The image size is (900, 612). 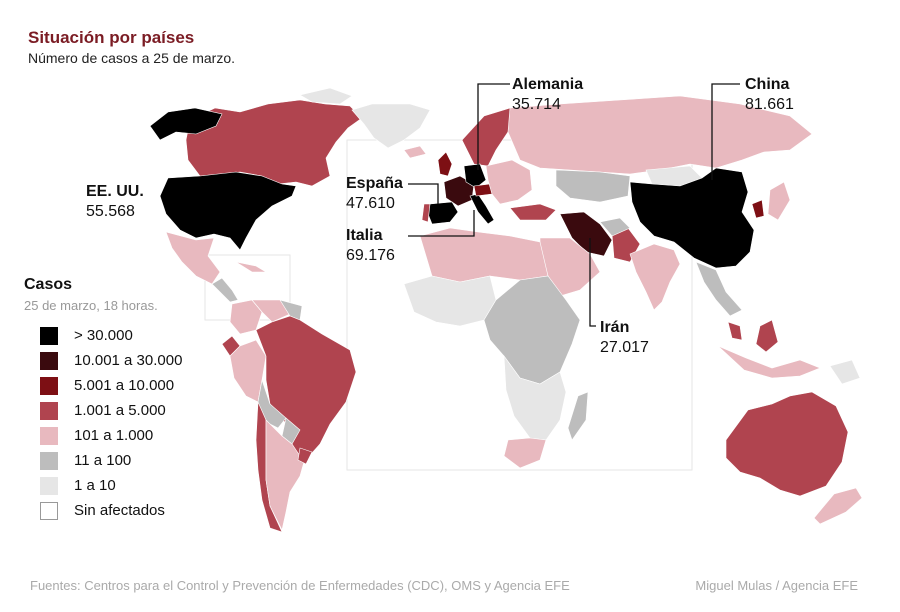 What do you see at coordinates (305, 456) in the screenshot?
I see `country-uruguay` at bounding box center [305, 456].